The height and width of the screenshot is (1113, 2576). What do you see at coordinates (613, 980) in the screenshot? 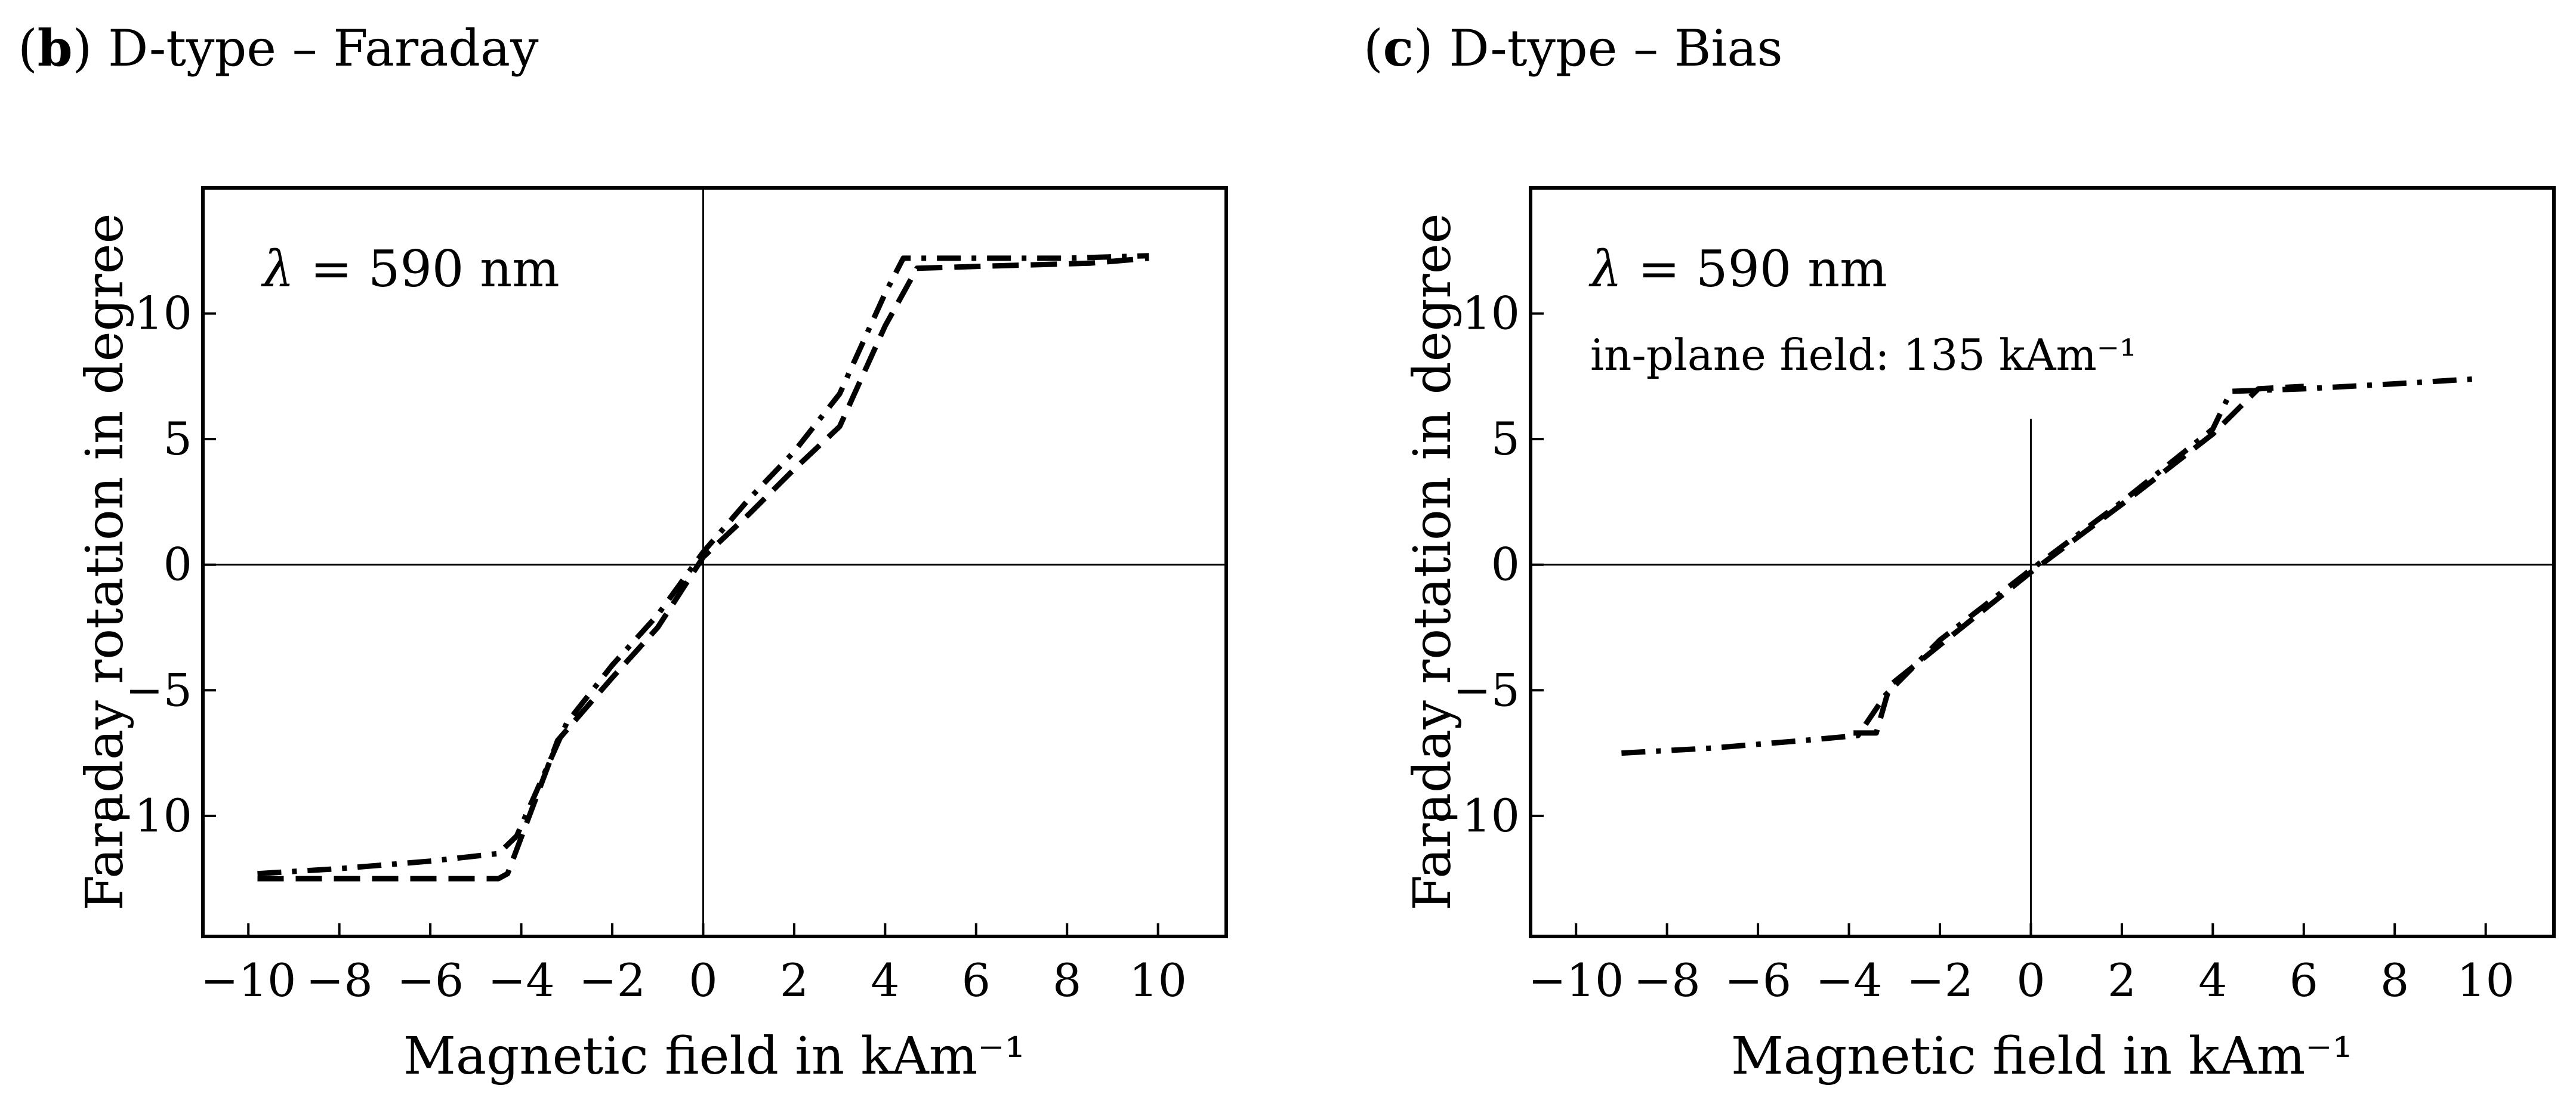
I see `x-tick-label-b: −2` at bounding box center [613, 980].